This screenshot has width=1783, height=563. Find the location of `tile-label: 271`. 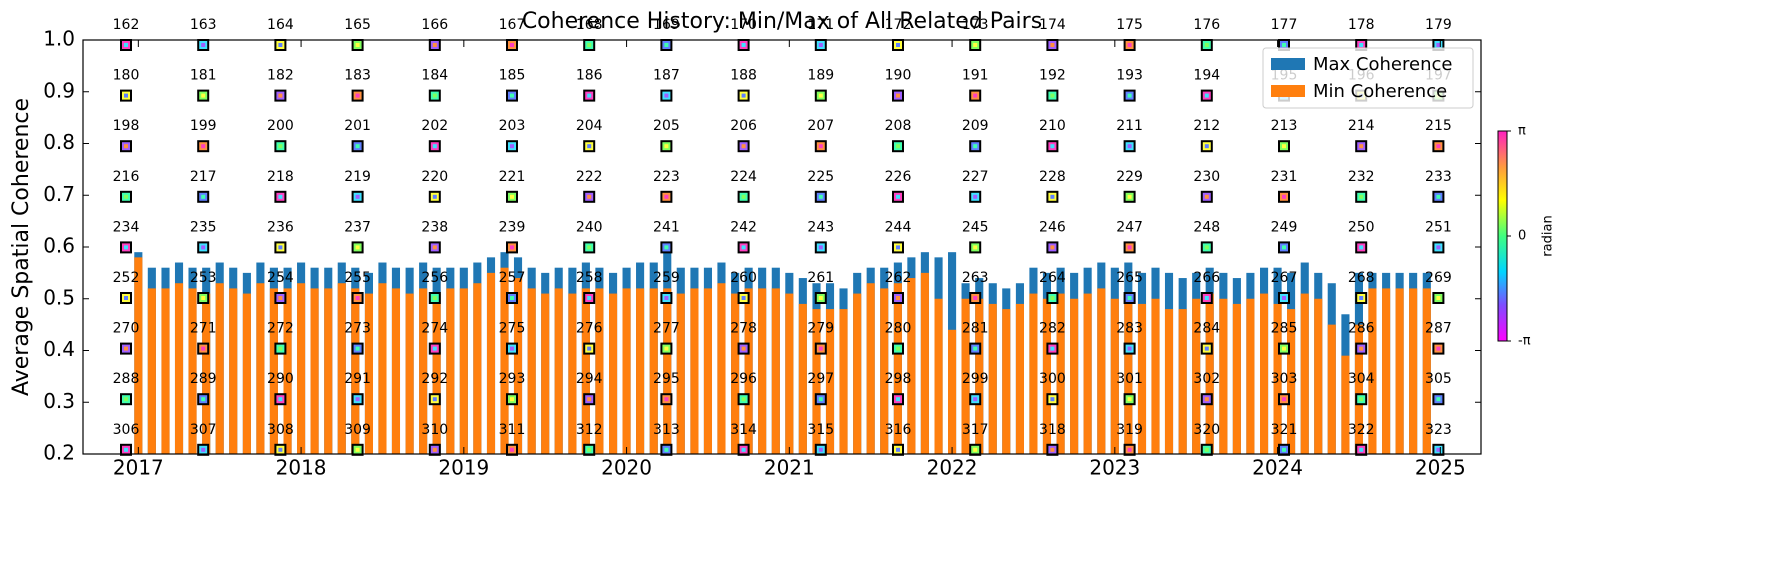

tile-label: 271 is located at coordinates (203, 329).